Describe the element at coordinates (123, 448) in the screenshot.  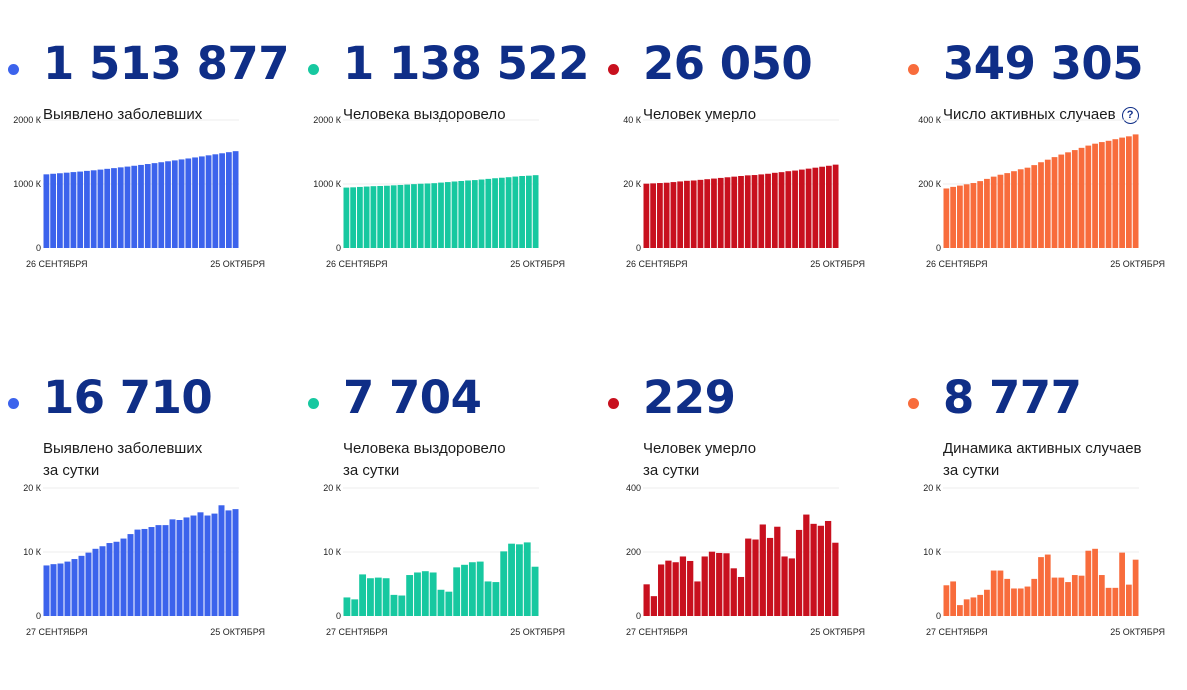
I see `stat-label: Выявлено заболевших` at that location.